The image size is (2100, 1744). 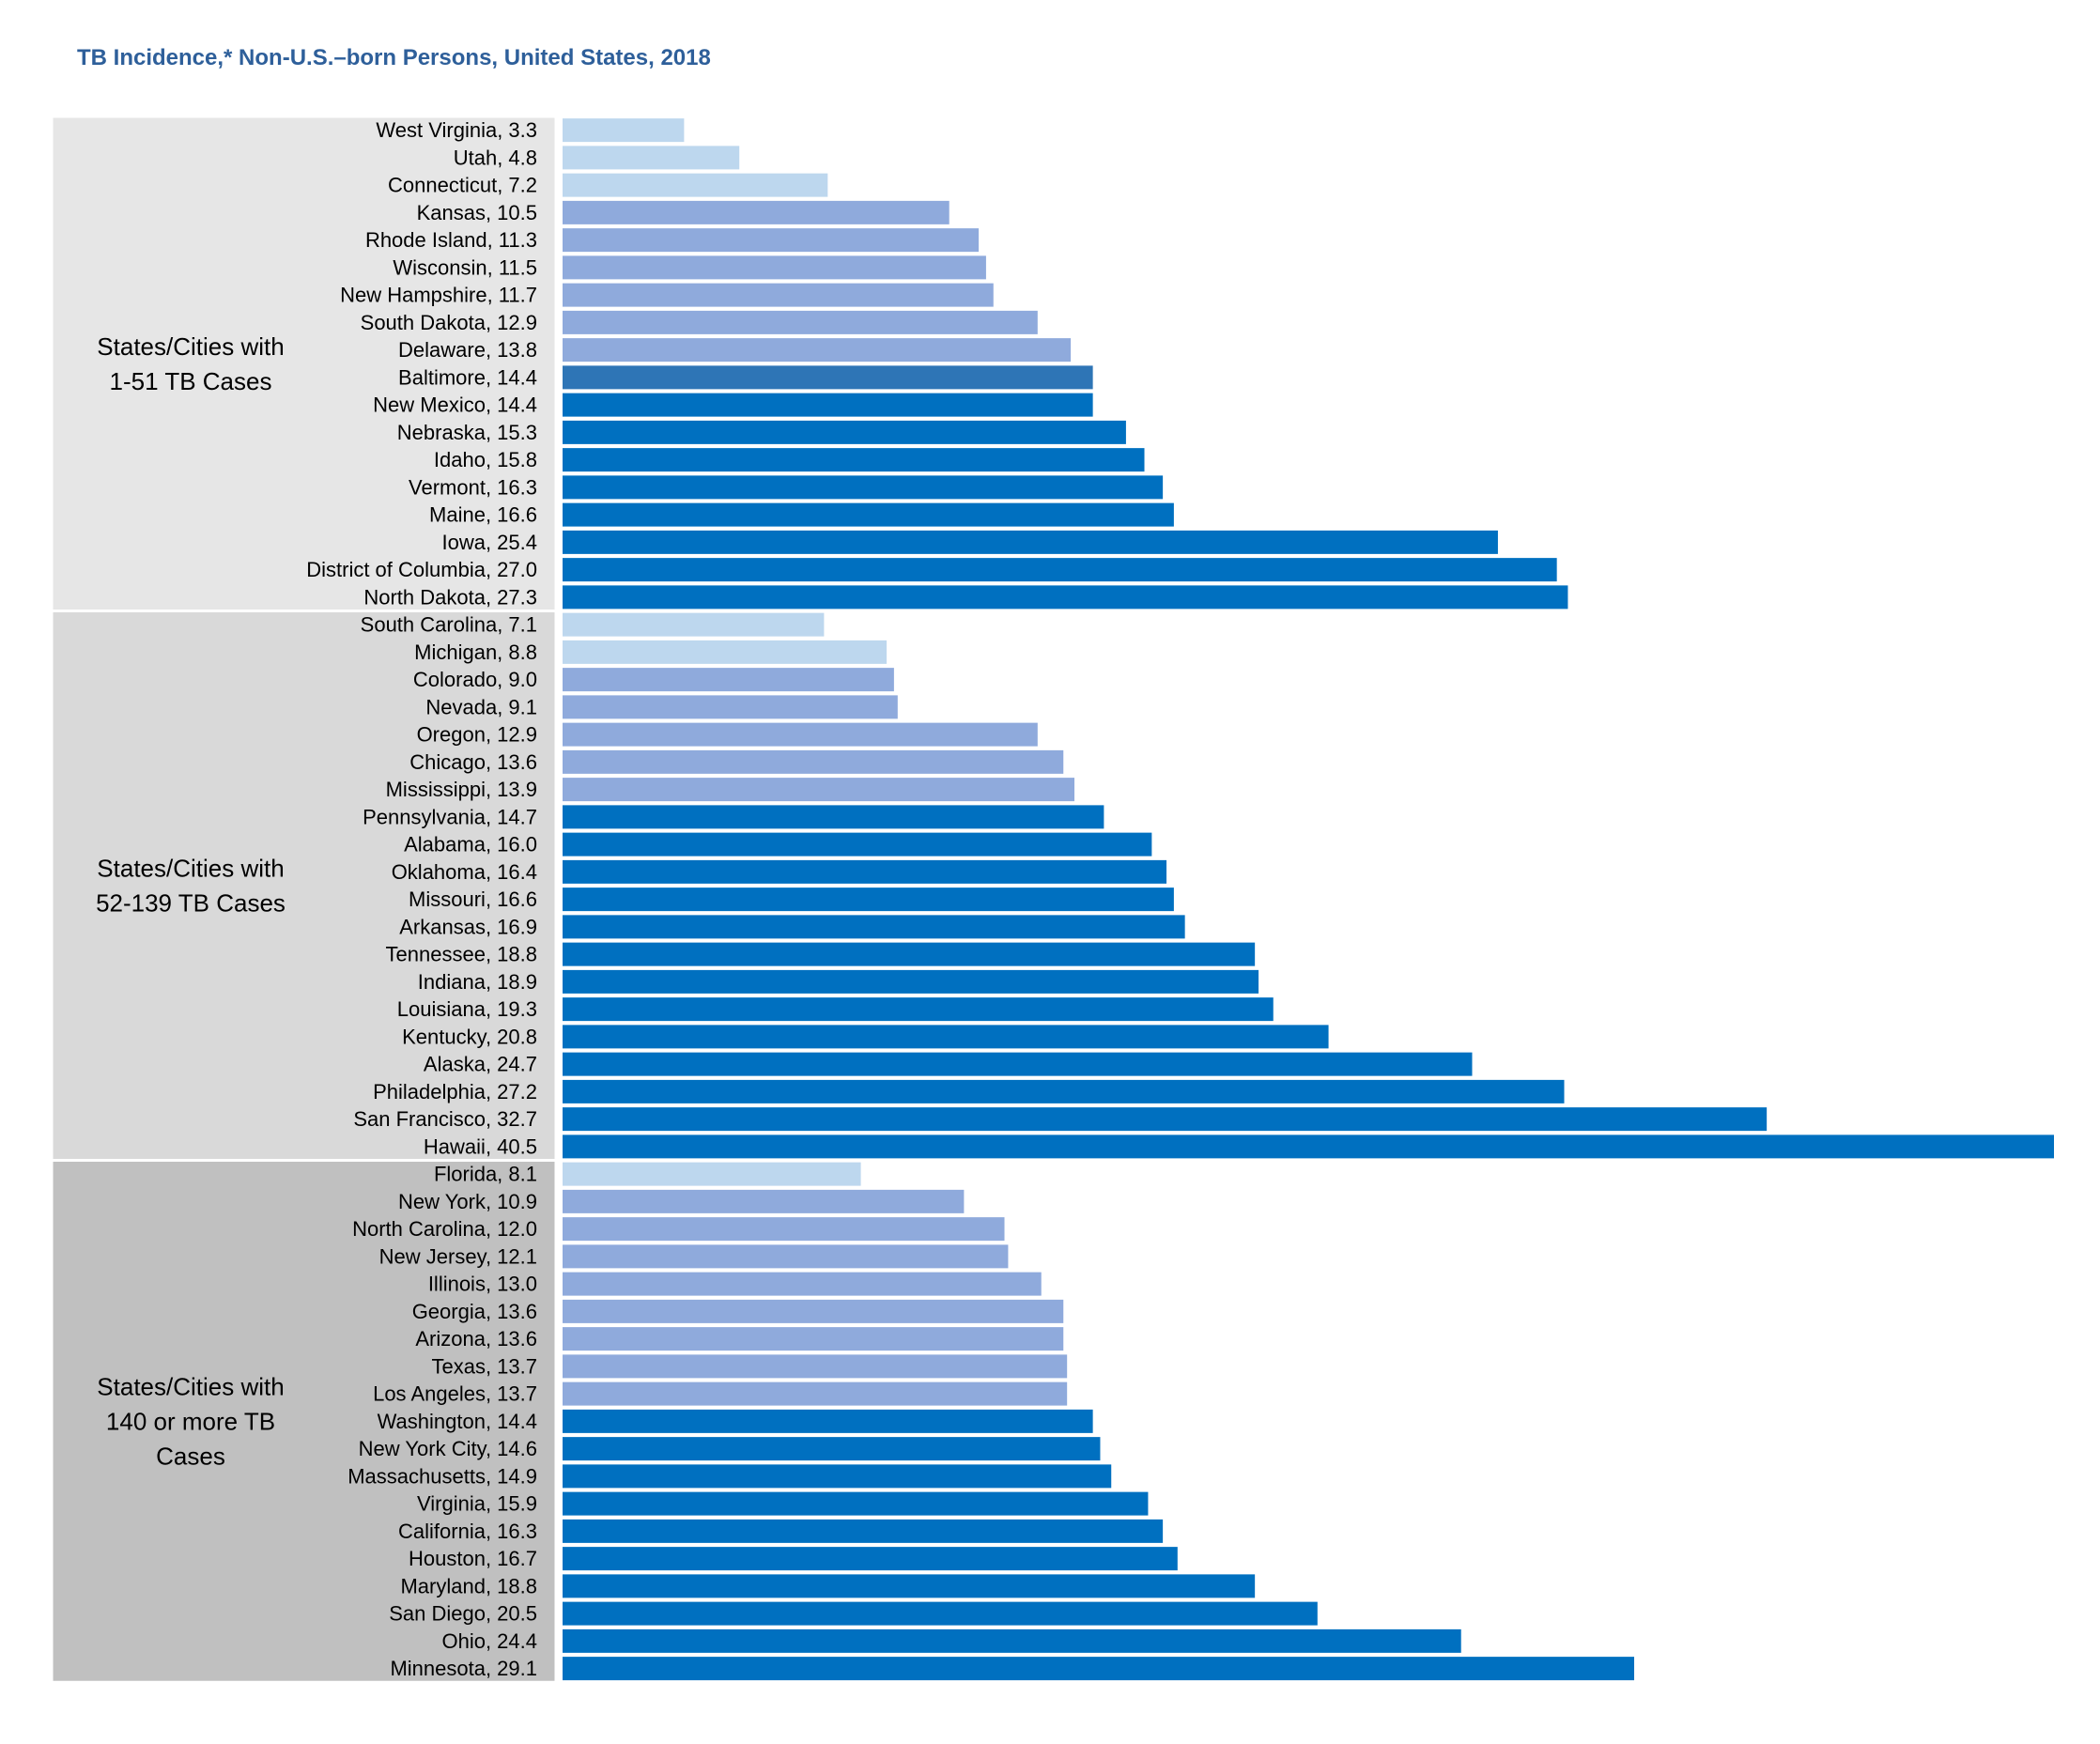 I want to click on bar-label: Oklahoma, 16.4, so click(x=464, y=872).